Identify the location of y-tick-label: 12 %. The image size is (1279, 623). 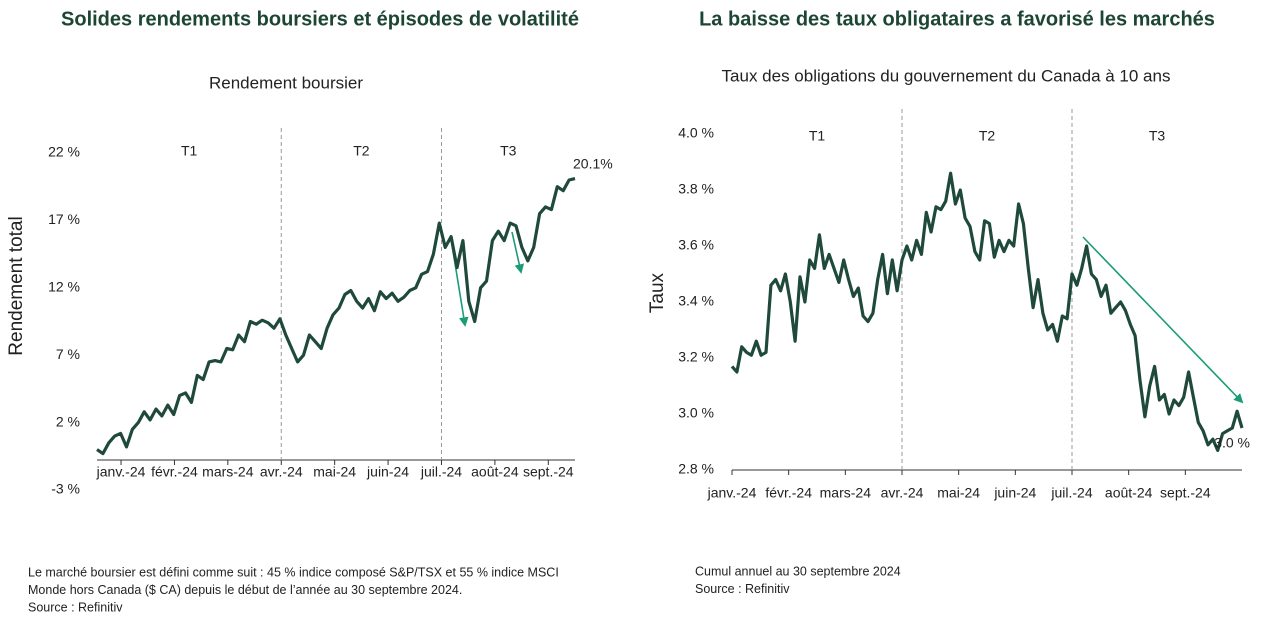
(64, 287).